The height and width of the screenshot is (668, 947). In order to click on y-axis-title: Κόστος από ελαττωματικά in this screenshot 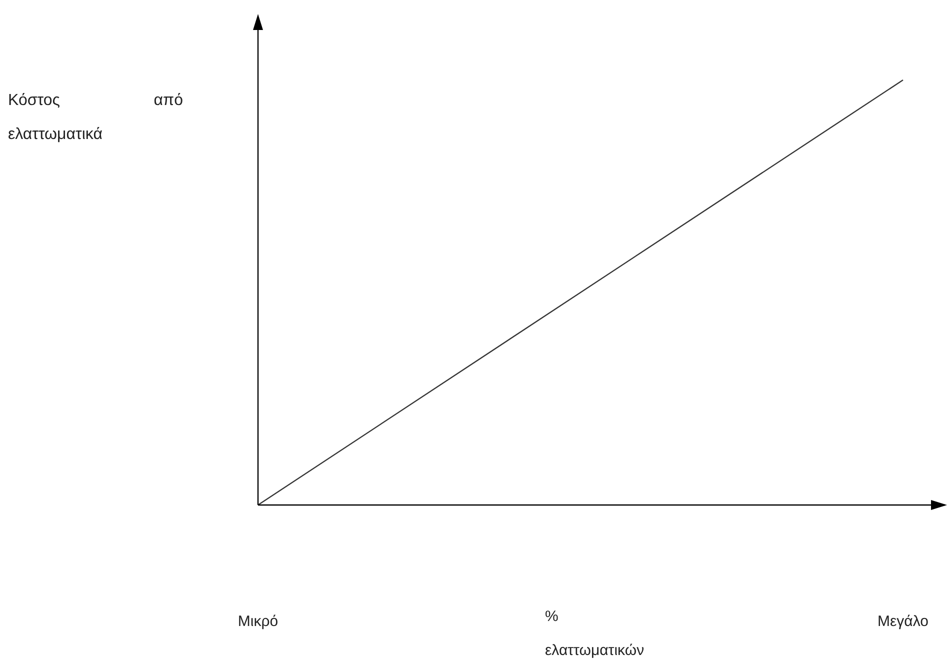, I will do `click(95, 118)`.